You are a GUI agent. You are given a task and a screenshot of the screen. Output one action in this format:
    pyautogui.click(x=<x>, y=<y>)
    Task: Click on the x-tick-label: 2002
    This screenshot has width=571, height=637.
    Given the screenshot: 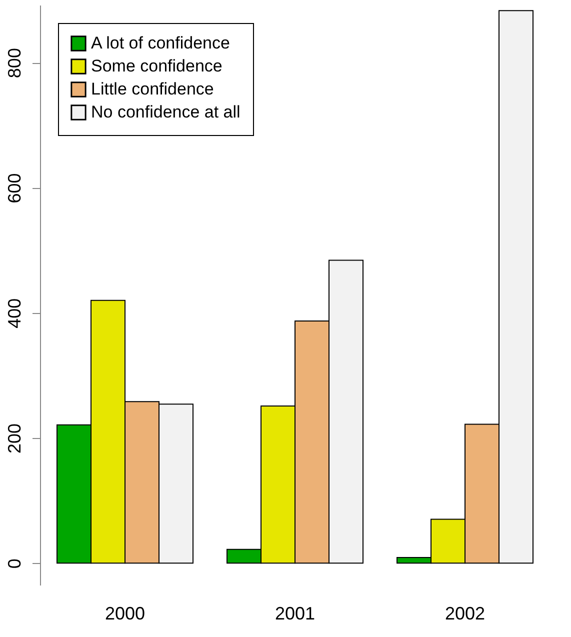 What is the action you would take?
    pyautogui.click(x=465, y=614)
    